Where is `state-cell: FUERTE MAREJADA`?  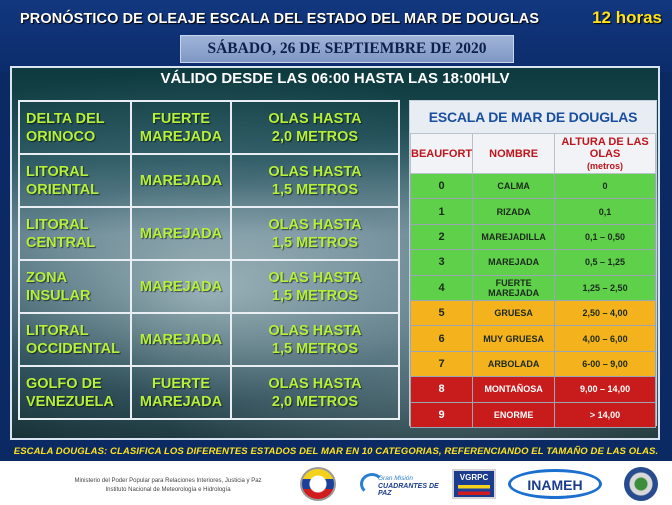
state-cell: FUERTE MAREJADA is located at coordinates (181, 392).